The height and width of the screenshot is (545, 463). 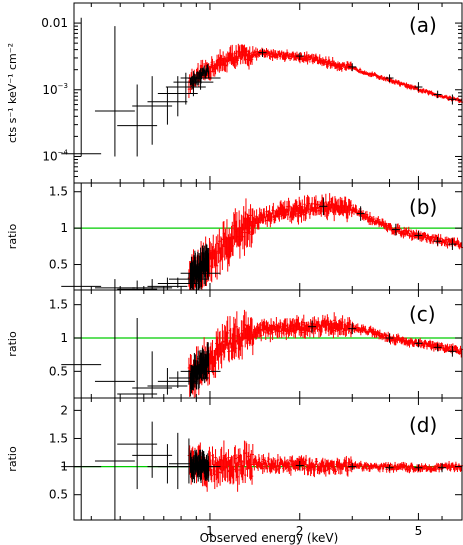 What do you see at coordinates (210, 531) in the screenshot?
I see `x-tick-label: 1` at bounding box center [210, 531].